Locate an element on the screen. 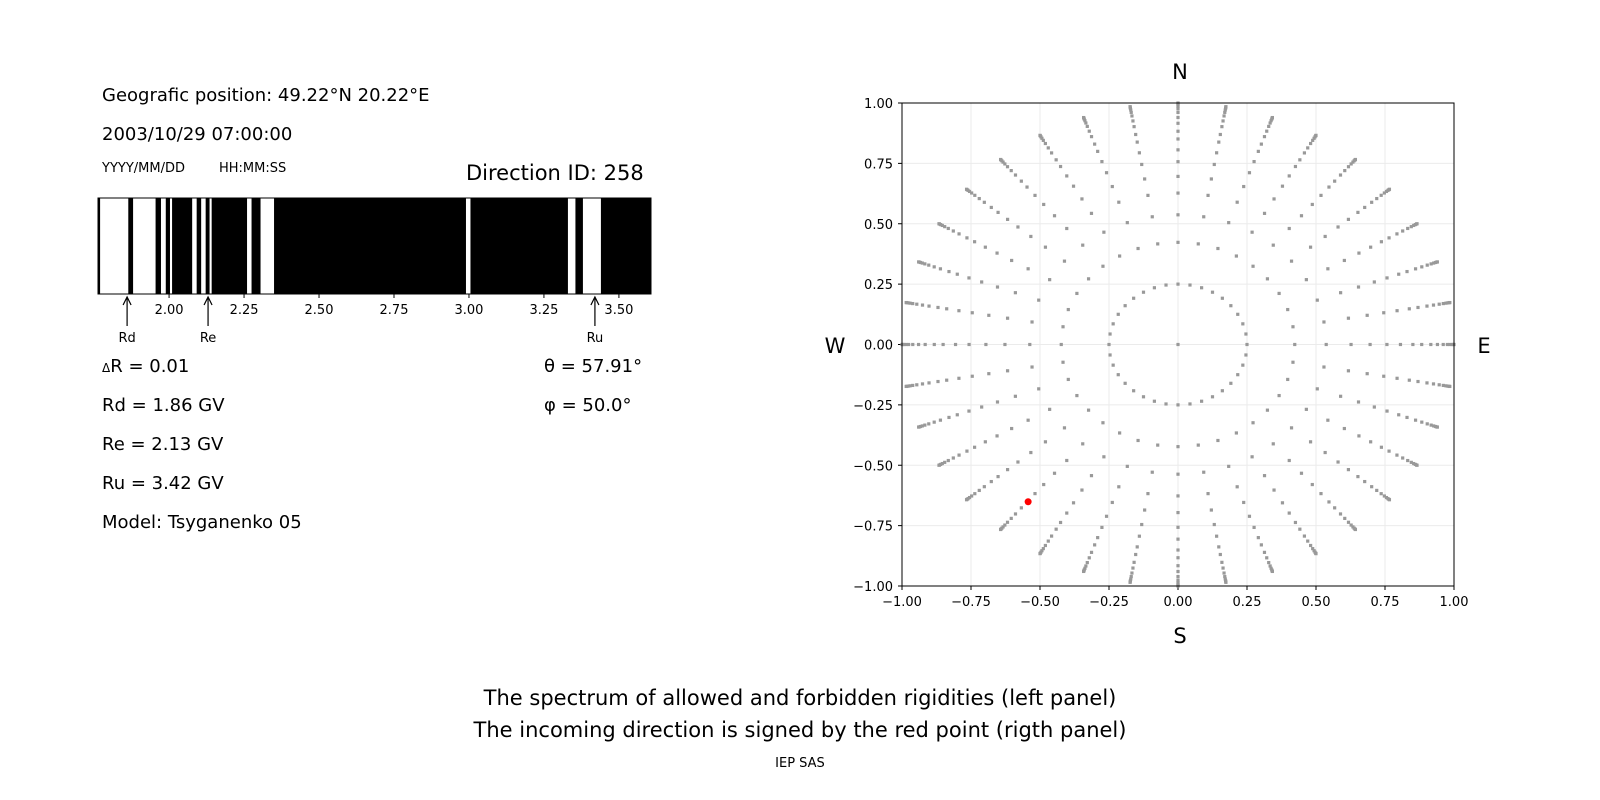 The image size is (1600, 800). x-tick-label: 3.00 is located at coordinates (468, 310).